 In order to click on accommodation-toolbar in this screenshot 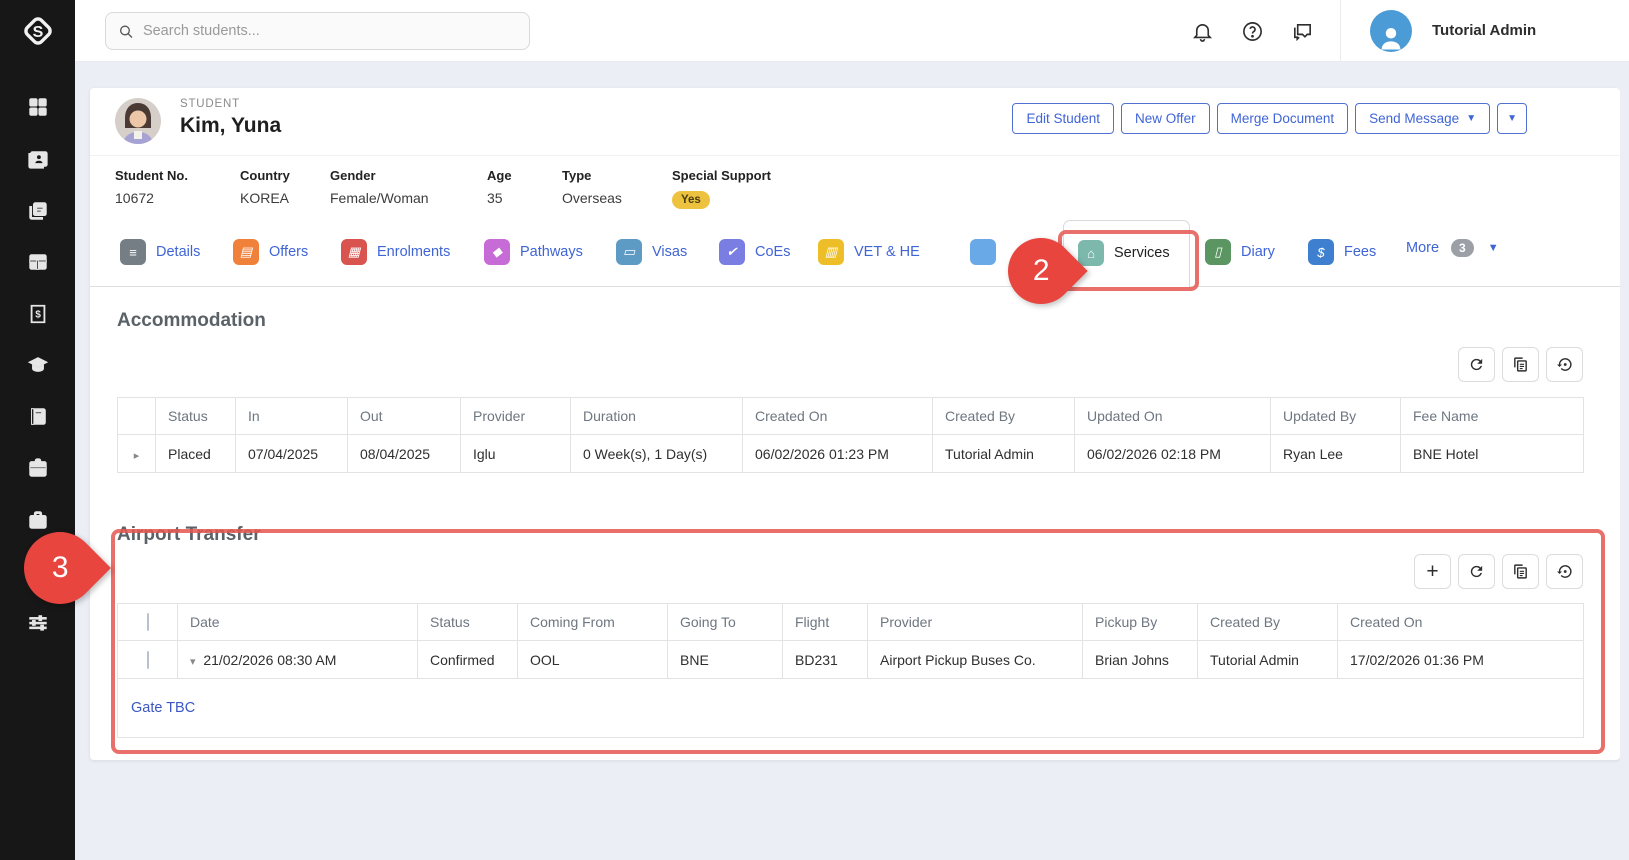, I will do `click(1520, 364)`.